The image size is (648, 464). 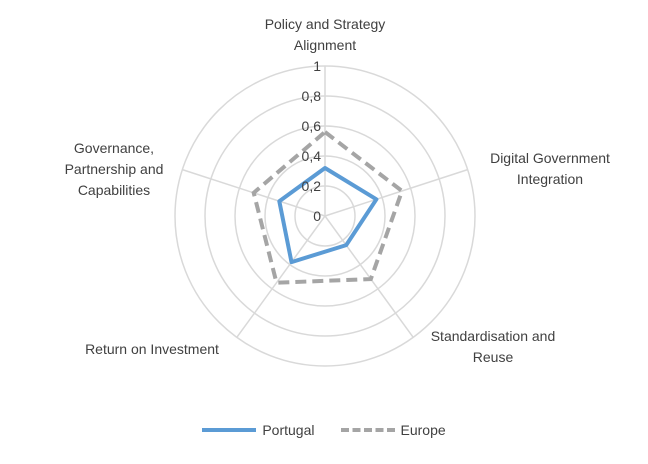 What do you see at coordinates (493, 336) in the screenshot?
I see `axis-label-2-line-0: Standardisation and` at bounding box center [493, 336].